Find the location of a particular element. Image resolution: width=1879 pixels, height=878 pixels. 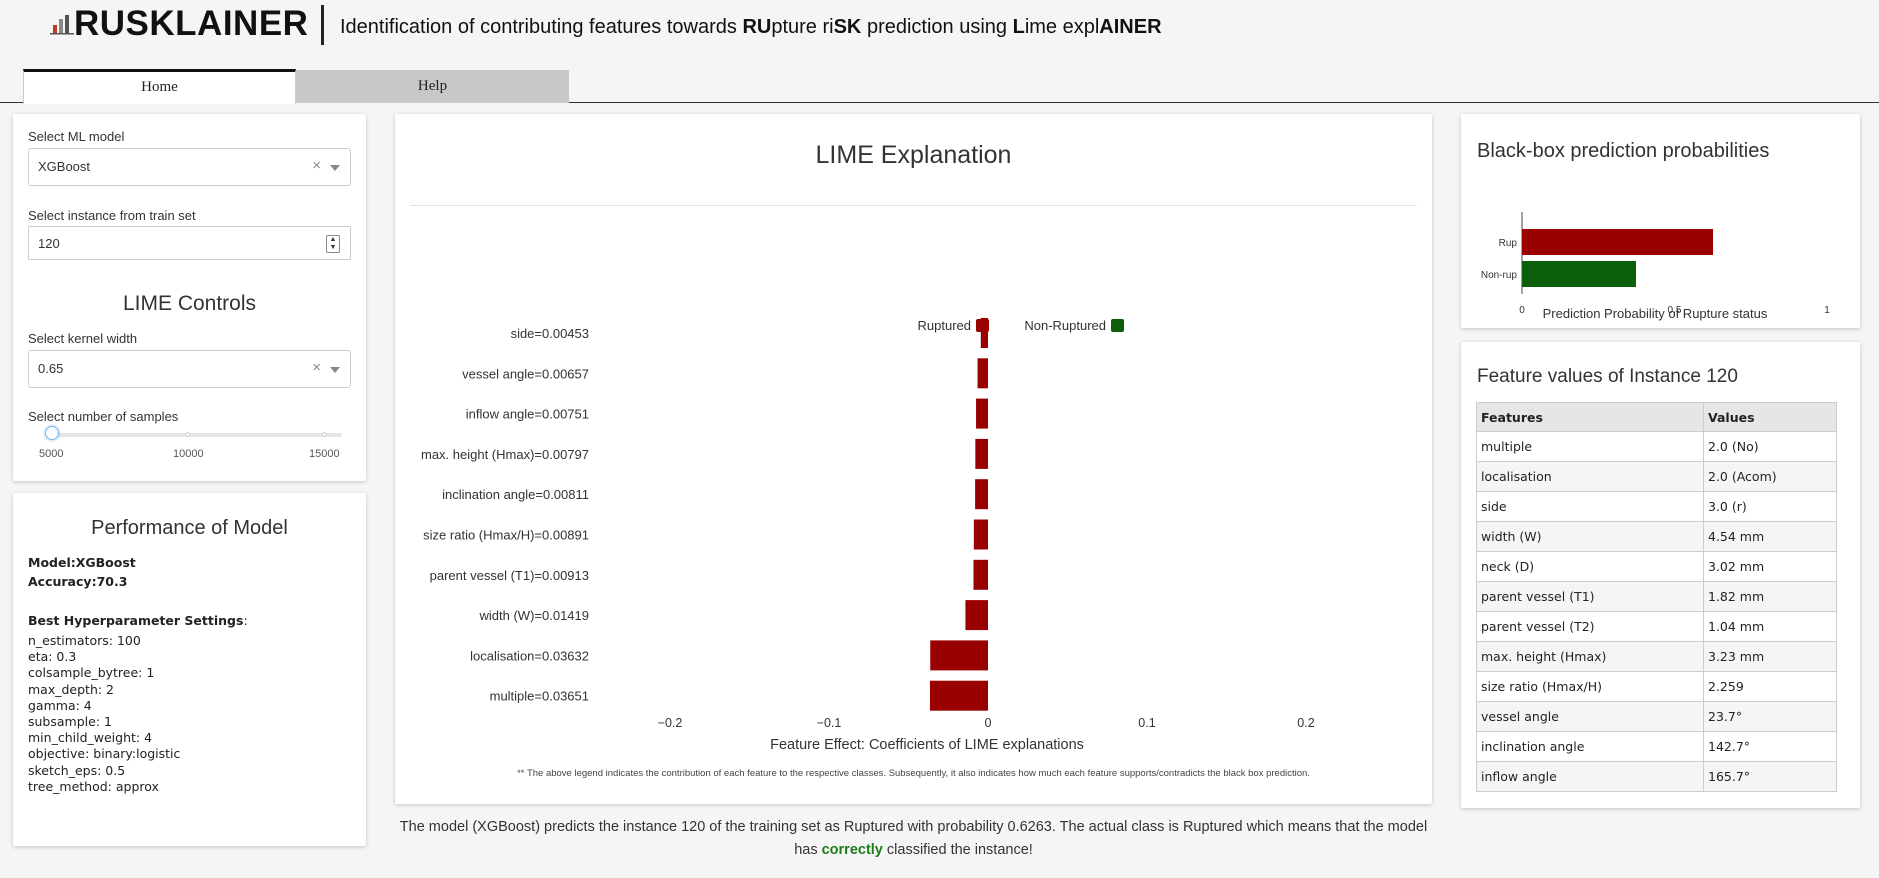

feature-value-cell: 2.0 (Acom) is located at coordinates (1770, 476).